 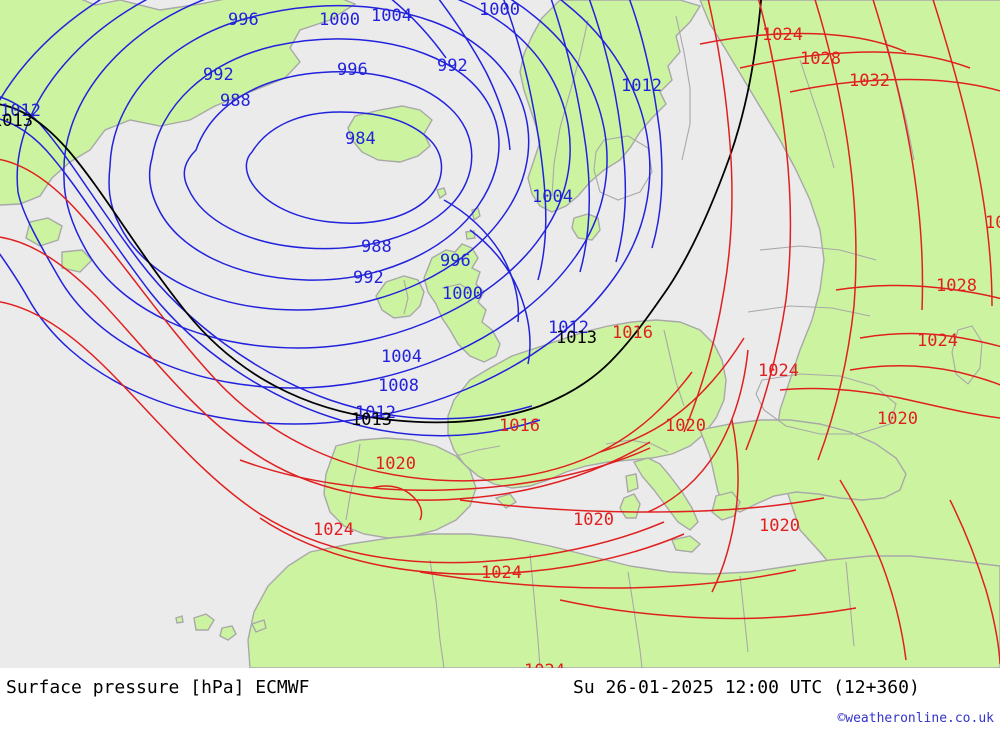 I want to click on land-north-africa, so click(x=623, y=600).